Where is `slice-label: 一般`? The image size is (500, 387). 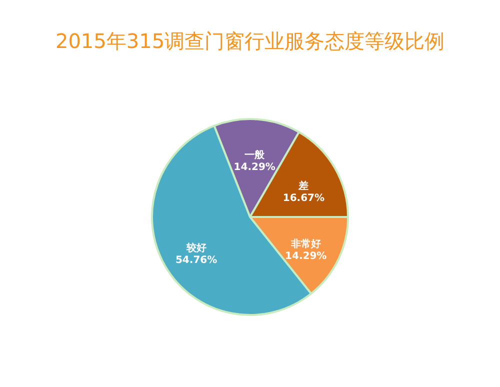 slice-label: 一般 is located at coordinates (255, 155).